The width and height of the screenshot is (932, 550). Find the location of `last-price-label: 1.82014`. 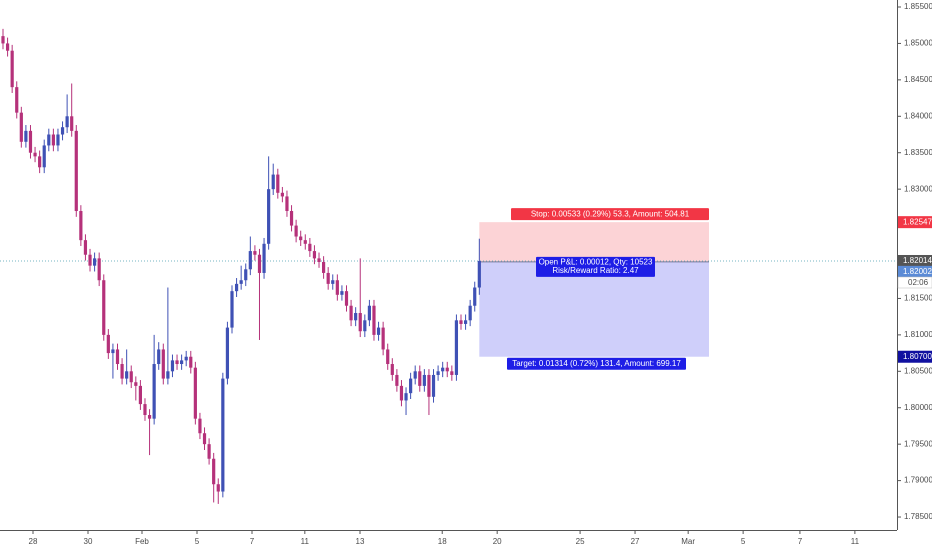

last-price-label: 1.82014 is located at coordinates (917, 260).